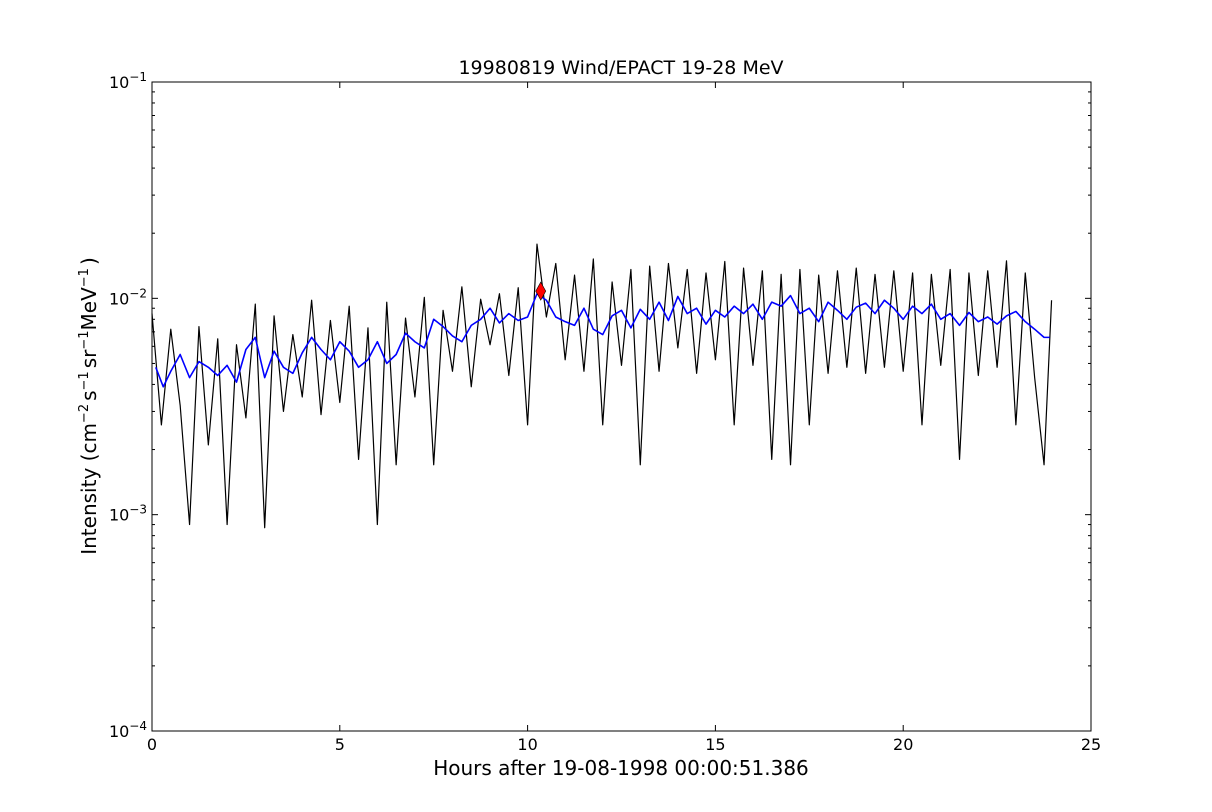  Describe the element at coordinates (621, 768) in the screenshot. I see `x-axis-label: Hours after 19-08-1998 00:00:51.386` at that location.